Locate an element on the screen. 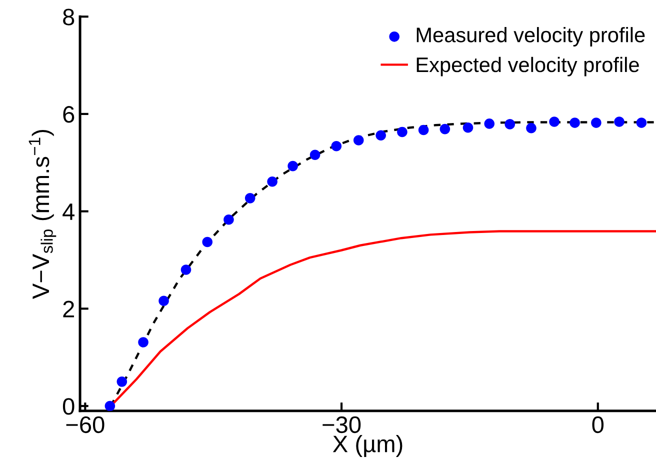  y-axis-title: V−V$_{slip}$ (mm.s$^{−1}$) is located at coordinates (42, 214).